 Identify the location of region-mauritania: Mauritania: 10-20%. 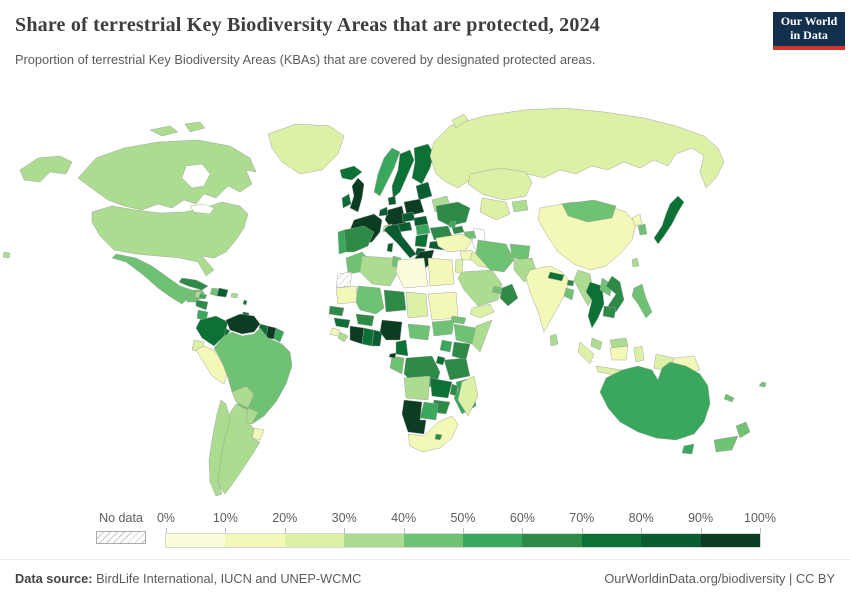
(347, 295).